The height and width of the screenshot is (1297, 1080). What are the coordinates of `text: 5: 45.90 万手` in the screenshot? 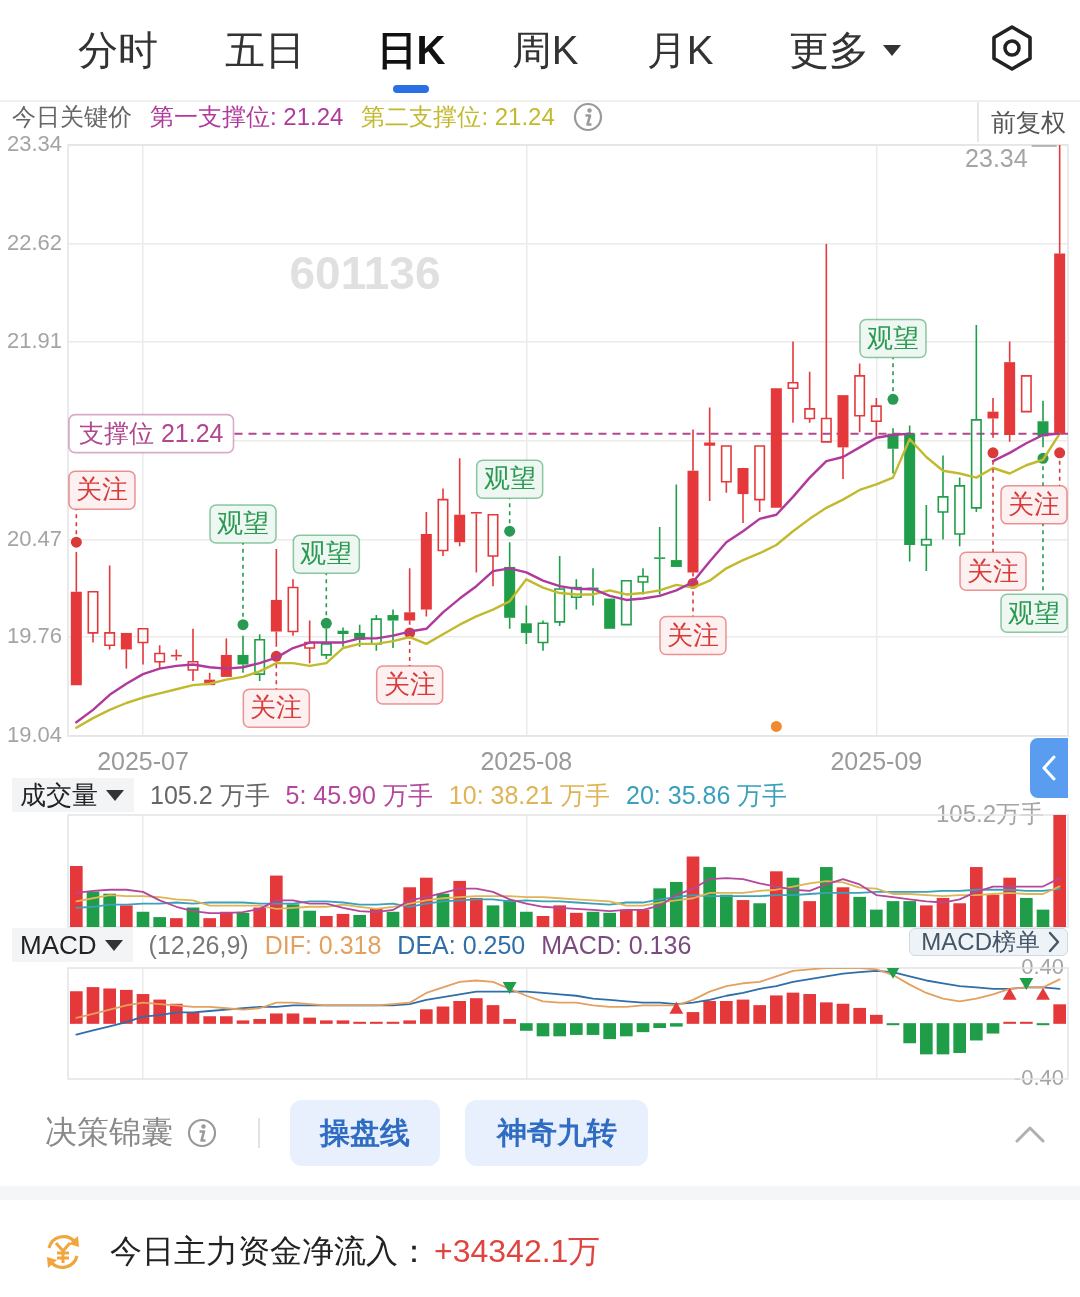 It's located at (359, 795).